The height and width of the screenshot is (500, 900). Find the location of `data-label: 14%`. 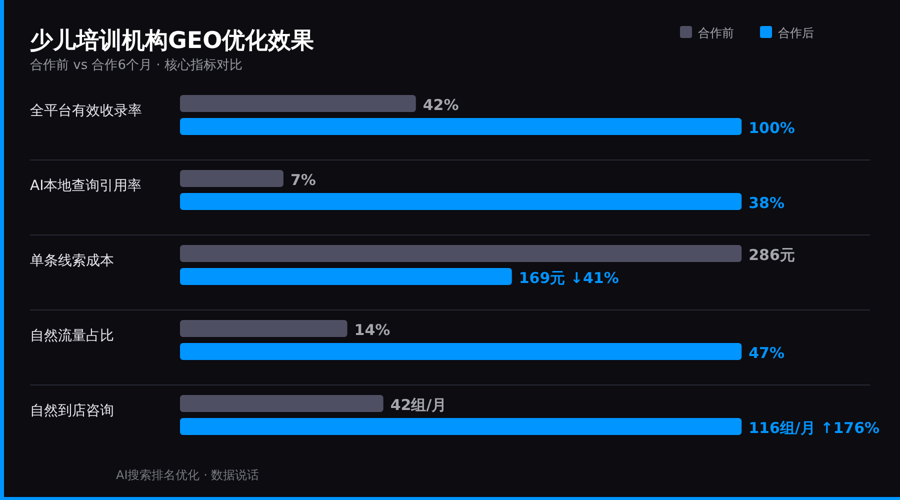

data-label: 14% is located at coordinates (372, 330).